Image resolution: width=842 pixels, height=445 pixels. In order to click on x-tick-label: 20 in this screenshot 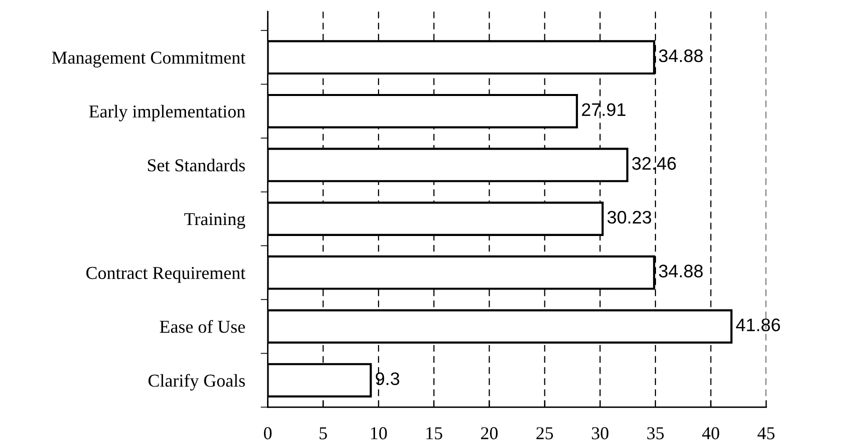, I will do `click(489, 433)`.